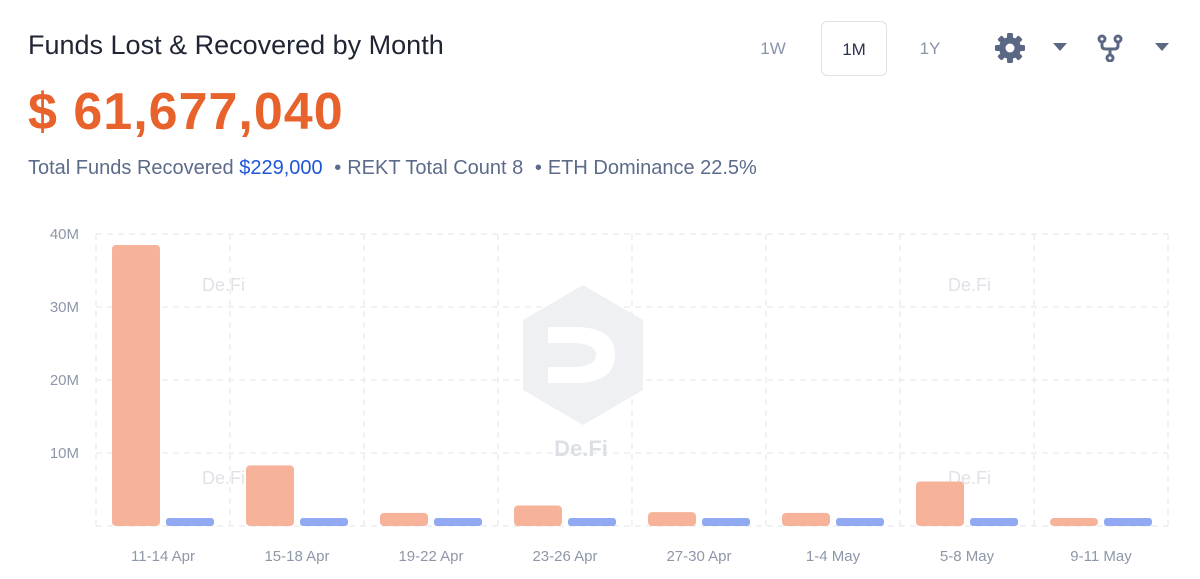 Image resolution: width=1200 pixels, height=579 pixels. Describe the element at coordinates (1010, 50) in the screenshot. I see `gear-icon` at that location.